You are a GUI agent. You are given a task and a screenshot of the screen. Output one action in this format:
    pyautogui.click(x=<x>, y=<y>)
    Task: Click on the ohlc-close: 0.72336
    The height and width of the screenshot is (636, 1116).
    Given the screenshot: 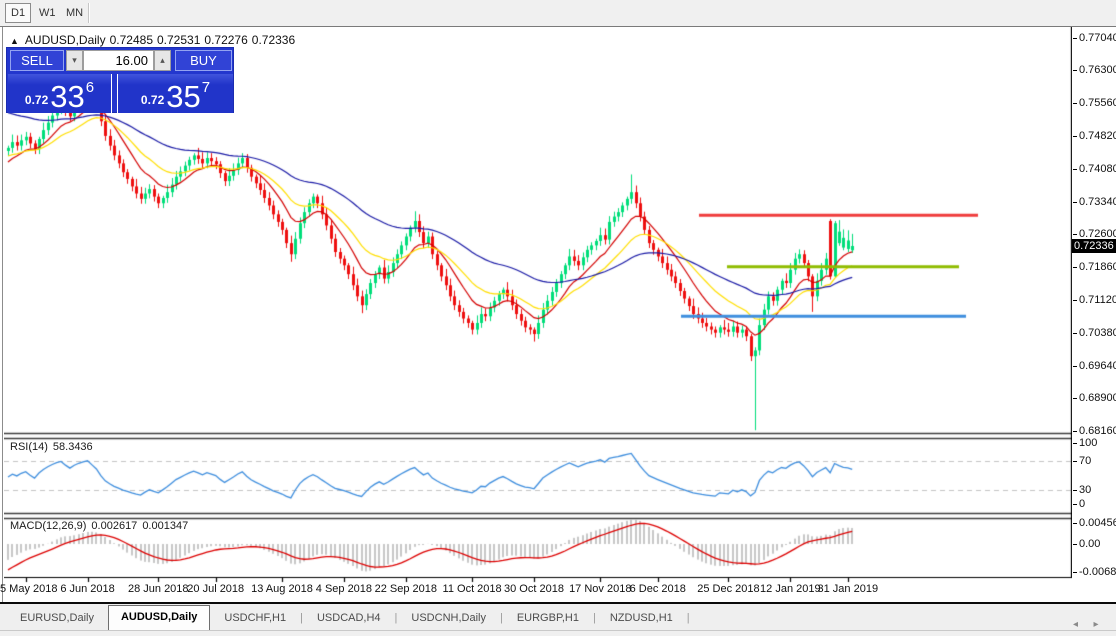 What is the action you would take?
    pyautogui.click(x=273, y=40)
    